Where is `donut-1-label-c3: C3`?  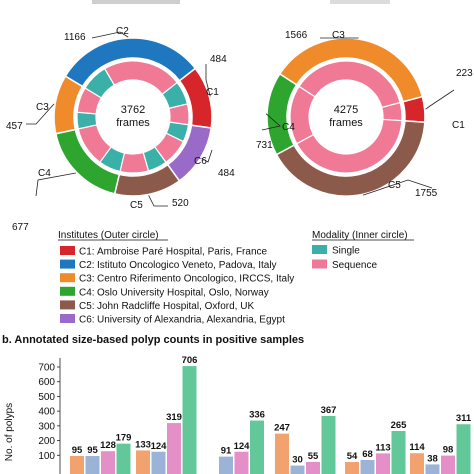
donut-1-label-c3: C3 is located at coordinates (42, 107).